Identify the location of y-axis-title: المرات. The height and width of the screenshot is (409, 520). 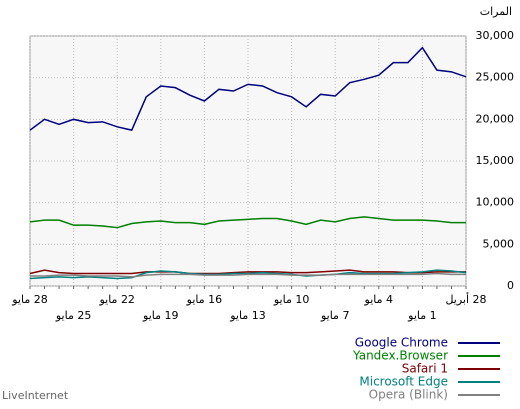
(496, 11).